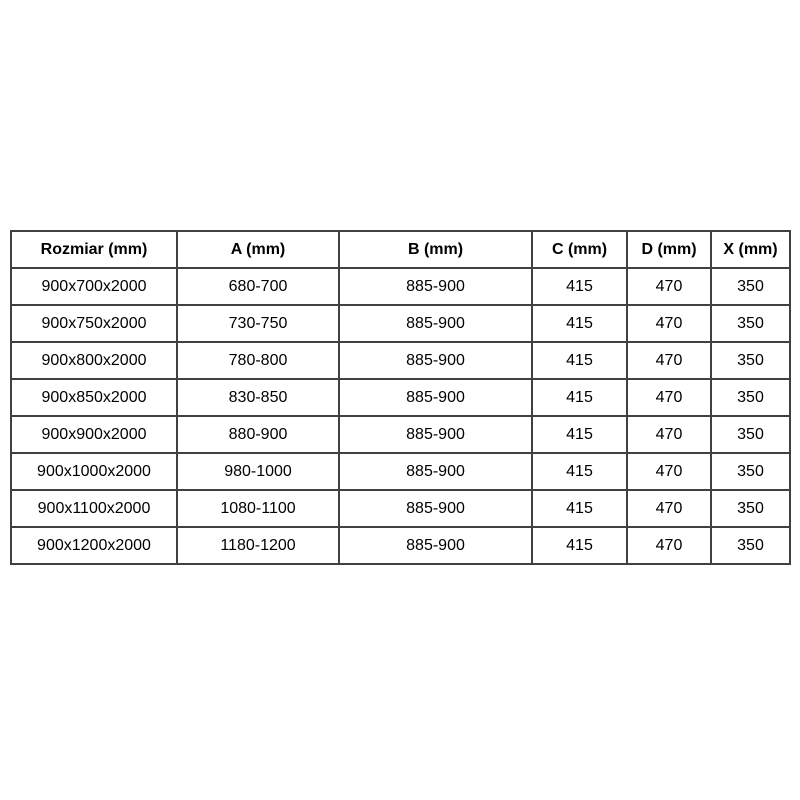 The image size is (800, 800). I want to click on cell-rozmiar: 900x1200x2000, so click(94, 545).